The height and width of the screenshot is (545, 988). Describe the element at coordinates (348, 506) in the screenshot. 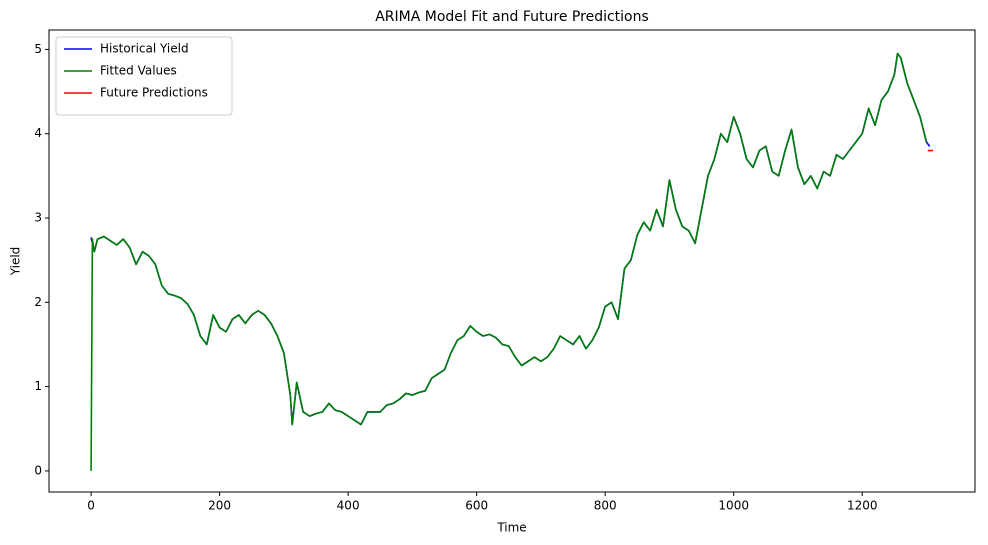

I see `x-tick-label: 400` at that location.